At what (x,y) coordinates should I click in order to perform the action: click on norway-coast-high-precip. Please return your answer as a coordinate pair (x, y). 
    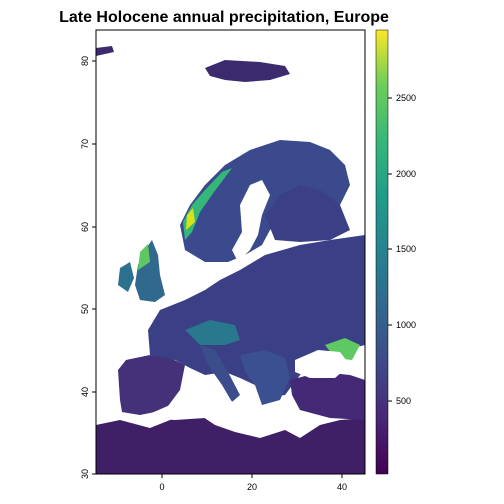
    Looking at the image, I should click on (207, 204).